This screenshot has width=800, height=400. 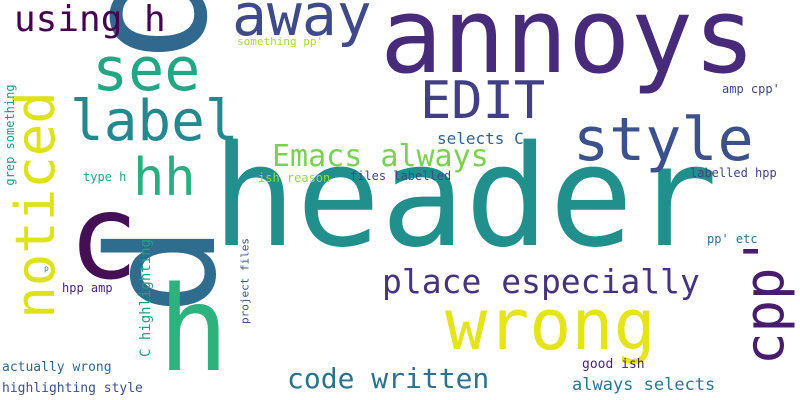 What do you see at coordinates (90, 20) in the screenshot?
I see `word-using-h: using h` at bounding box center [90, 20].